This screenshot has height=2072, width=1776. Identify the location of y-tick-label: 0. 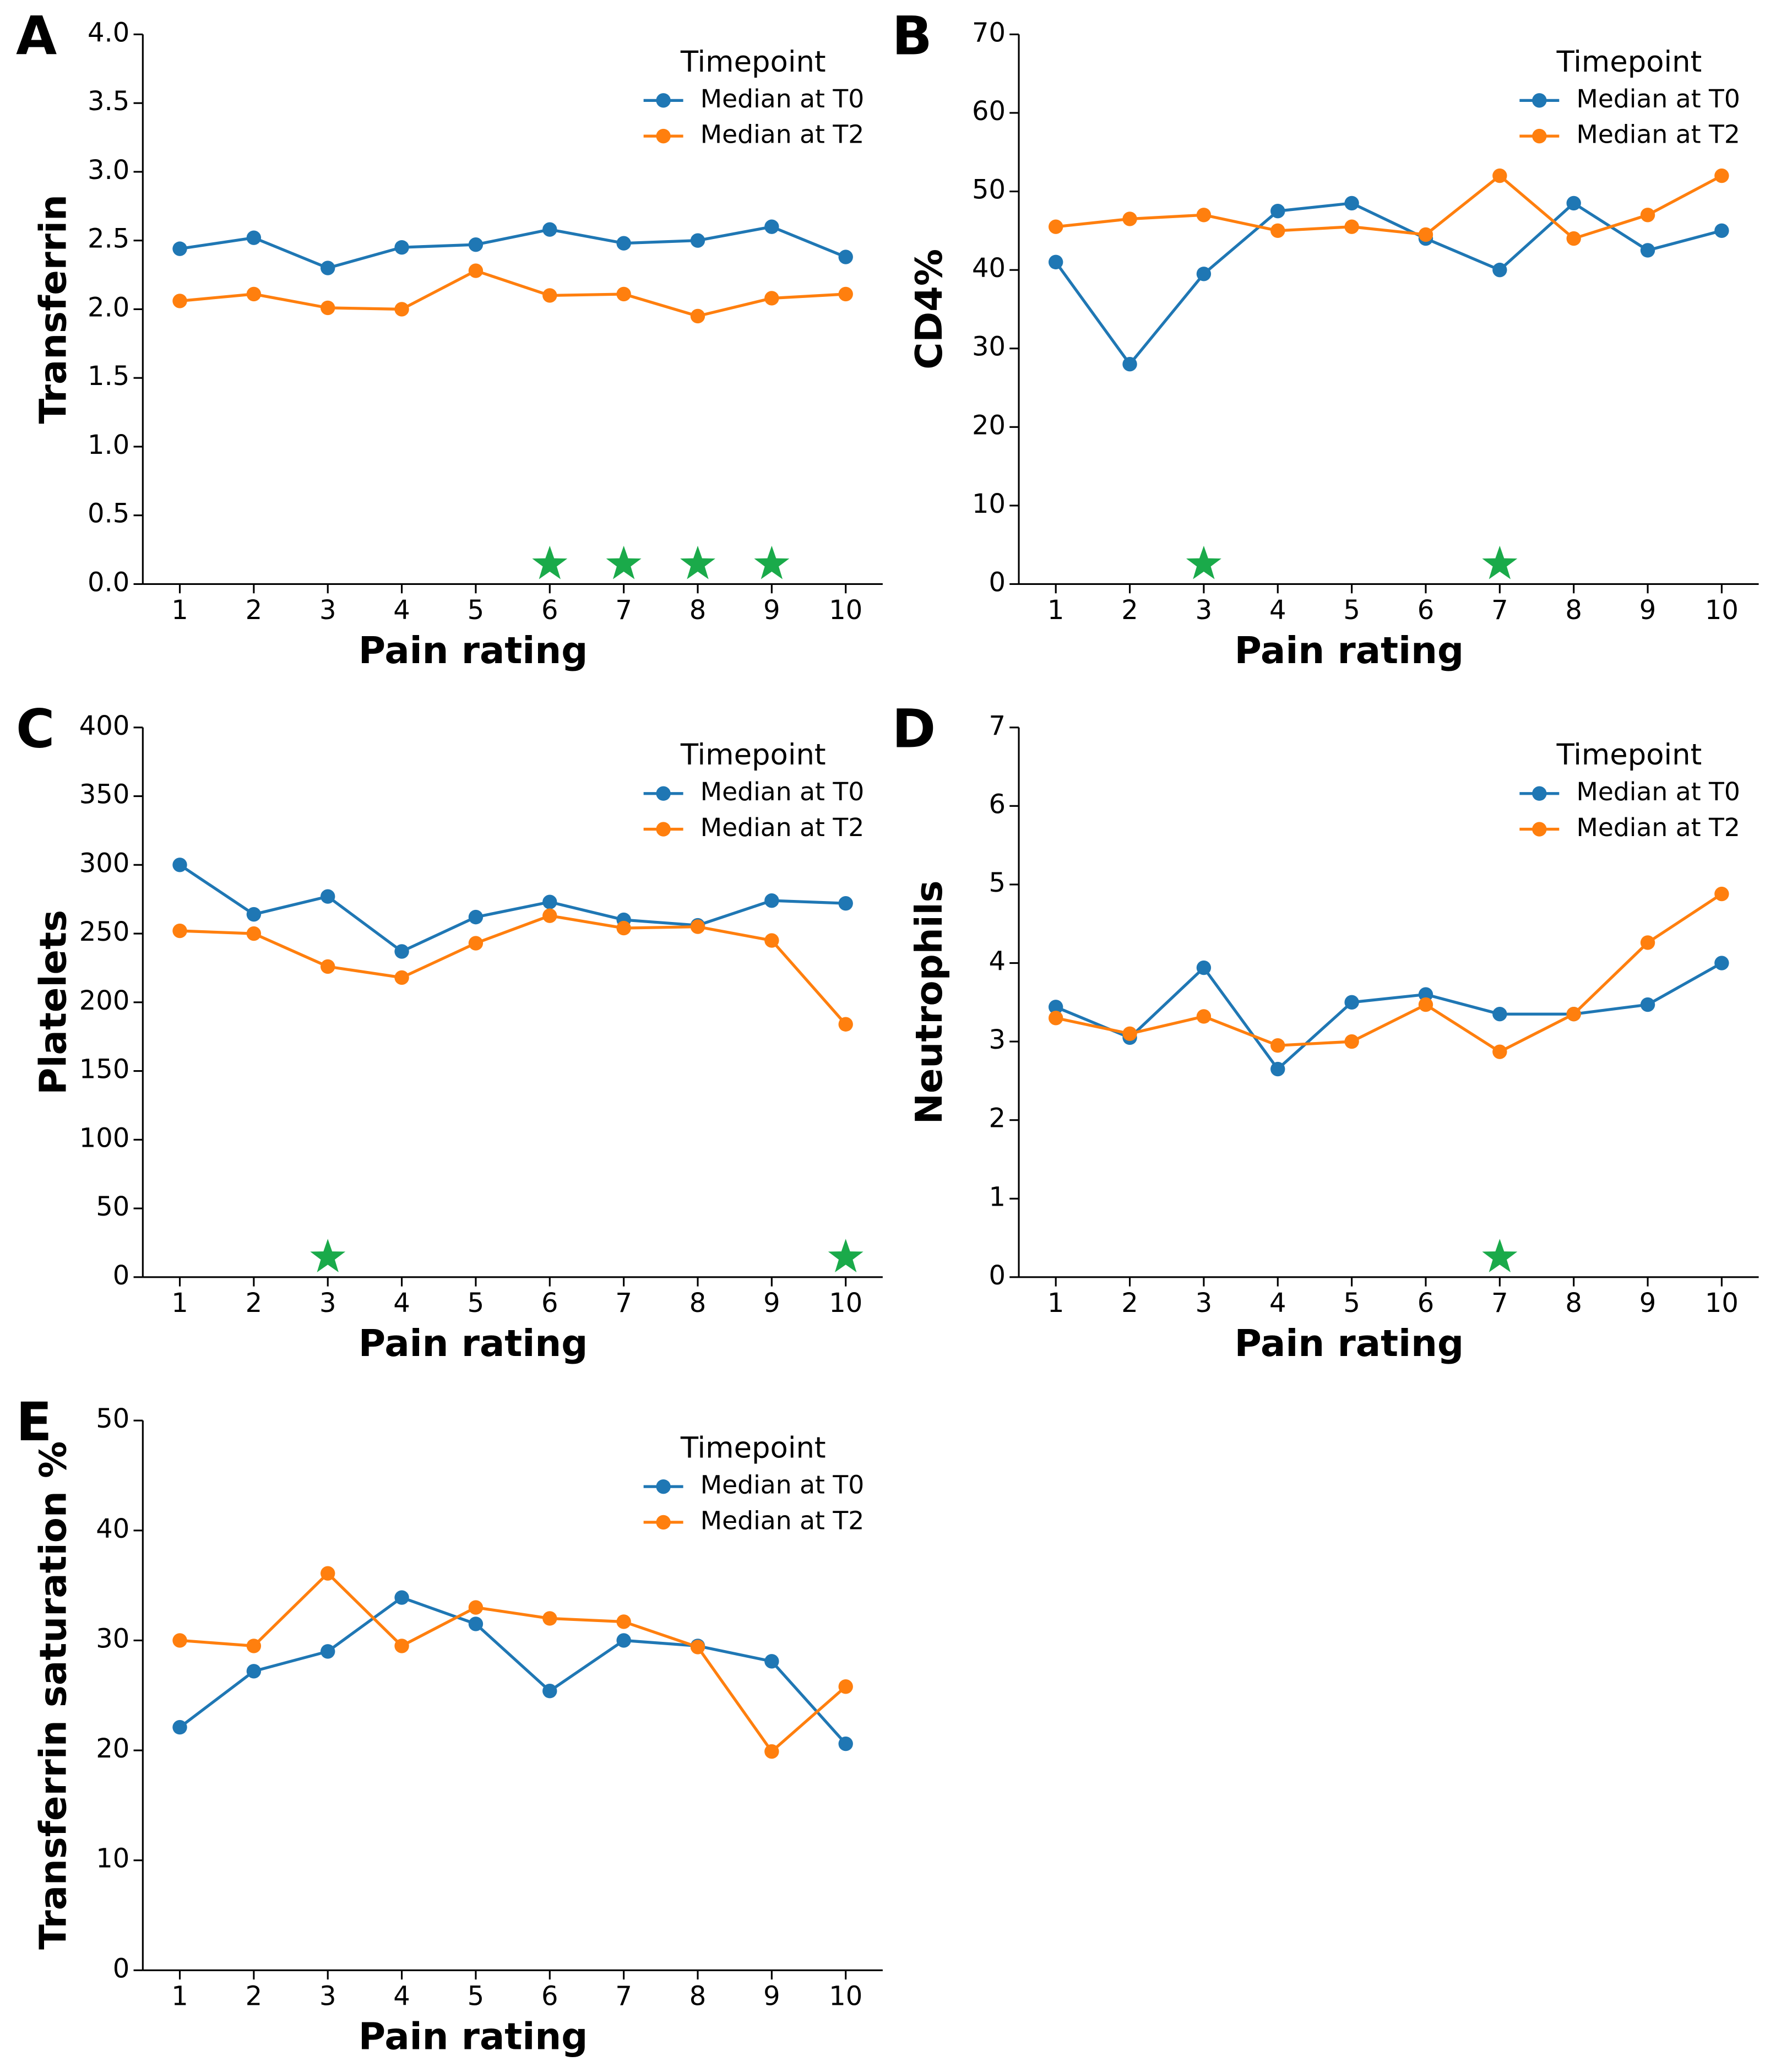
(121, 1968).